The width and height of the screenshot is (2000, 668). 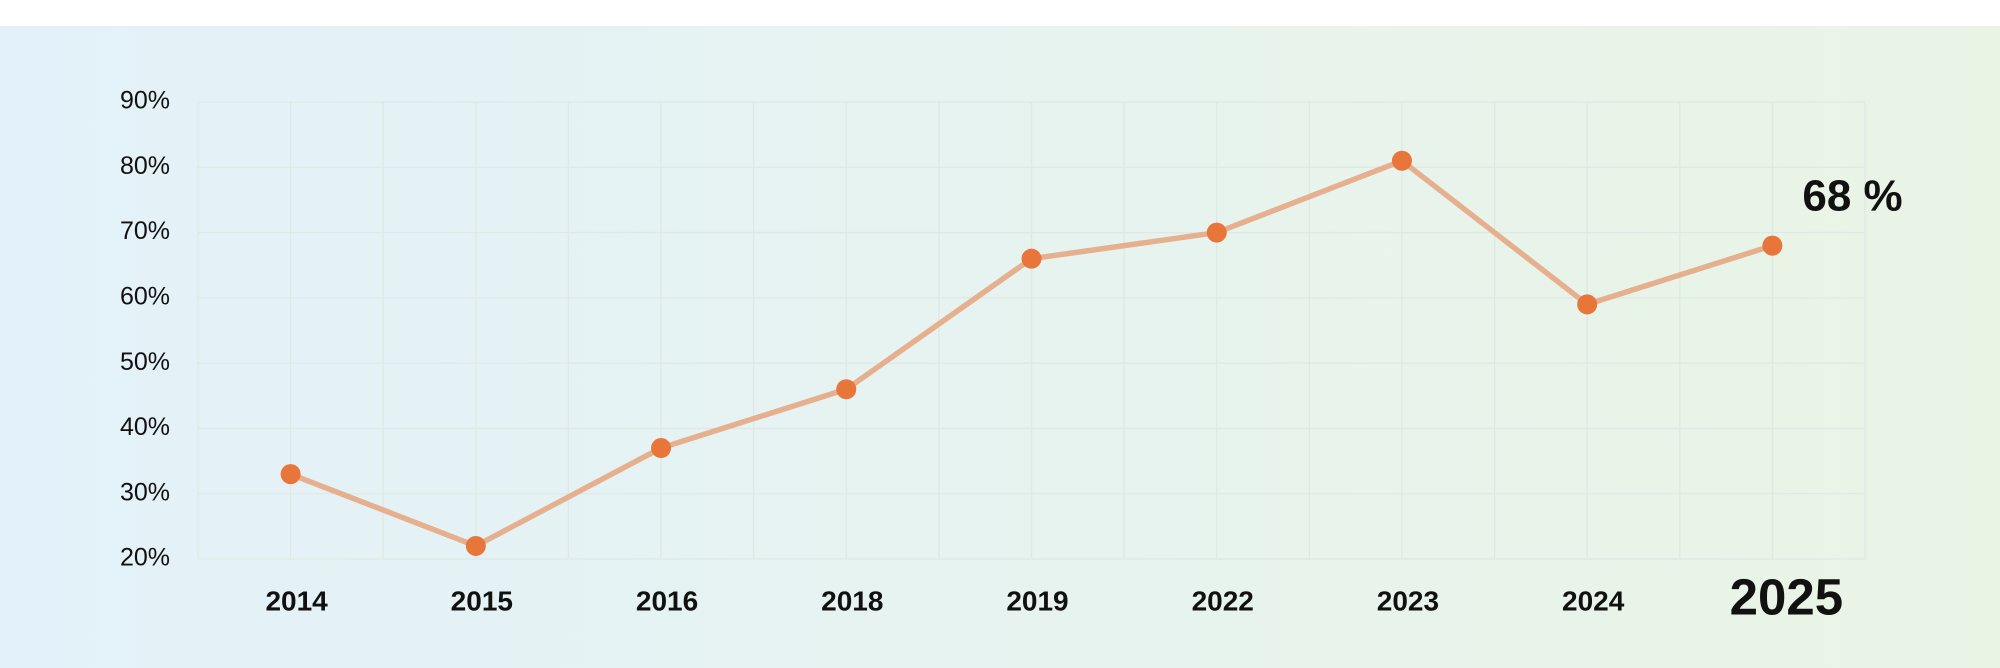 What do you see at coordinates (1852, 195) in the screenshot?
I see `value-label: 68 %` at bounding box center [1852, 195].